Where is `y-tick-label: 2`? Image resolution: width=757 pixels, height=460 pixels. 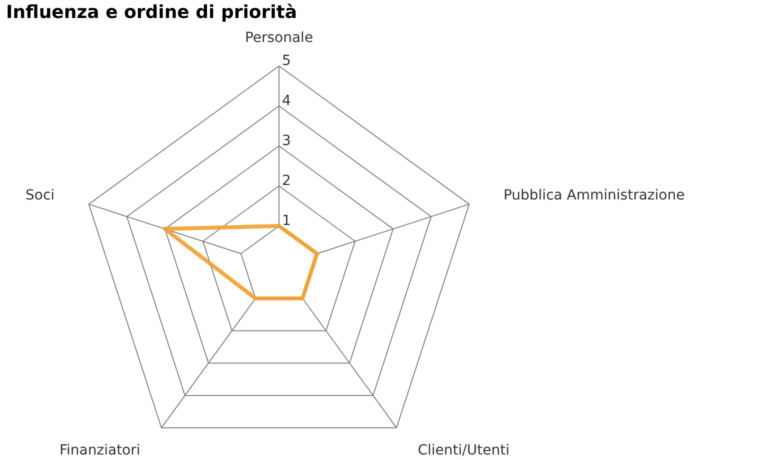
y-tick-label: 2 is located at coordinates (286, 181).